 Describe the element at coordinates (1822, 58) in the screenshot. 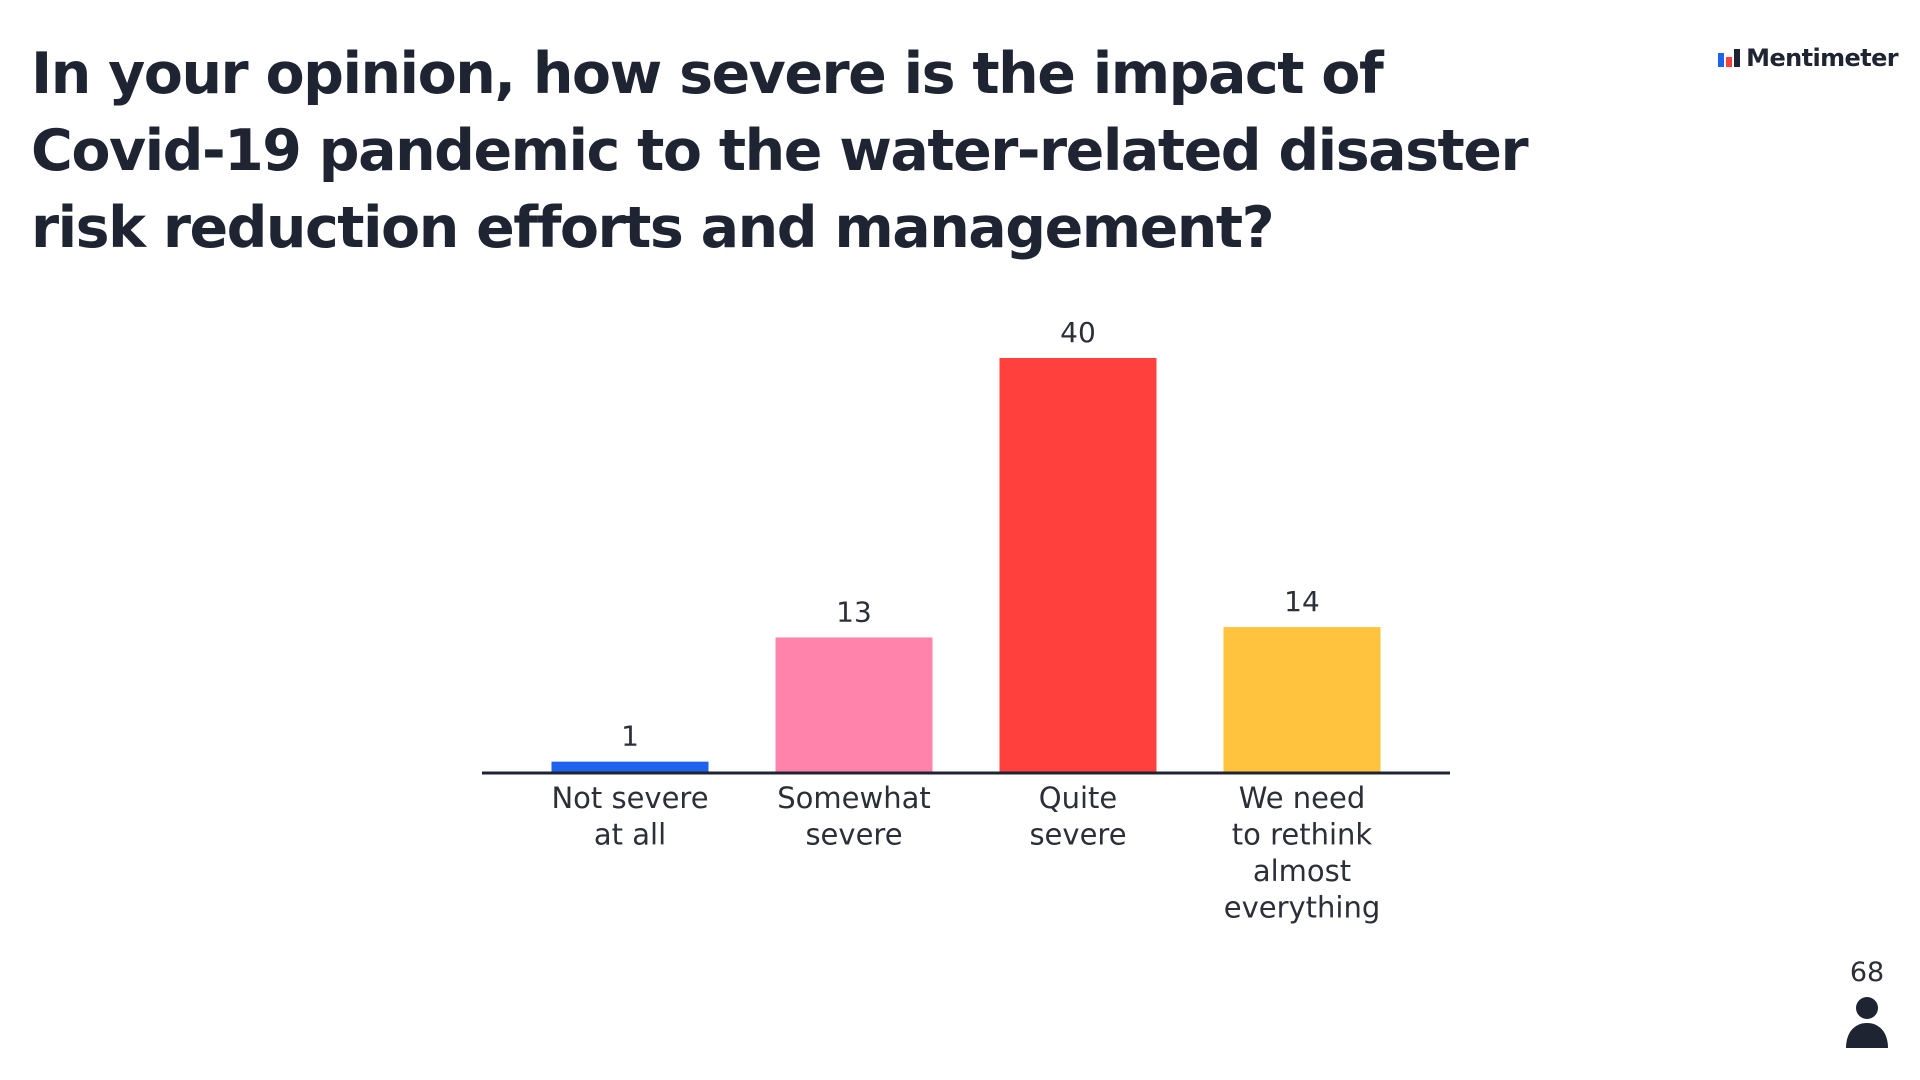

I see `brand-name: Mentimeter` at that location.